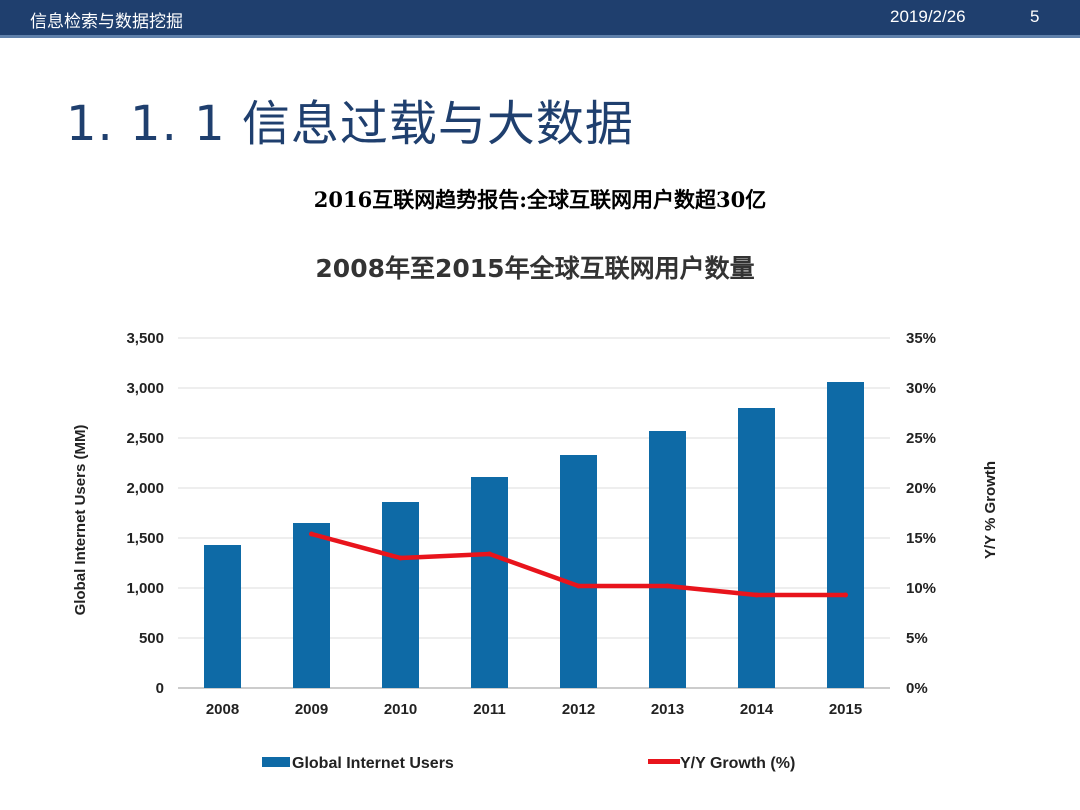  I want to click on y2-tick-label: 0%, so click(917, 688).